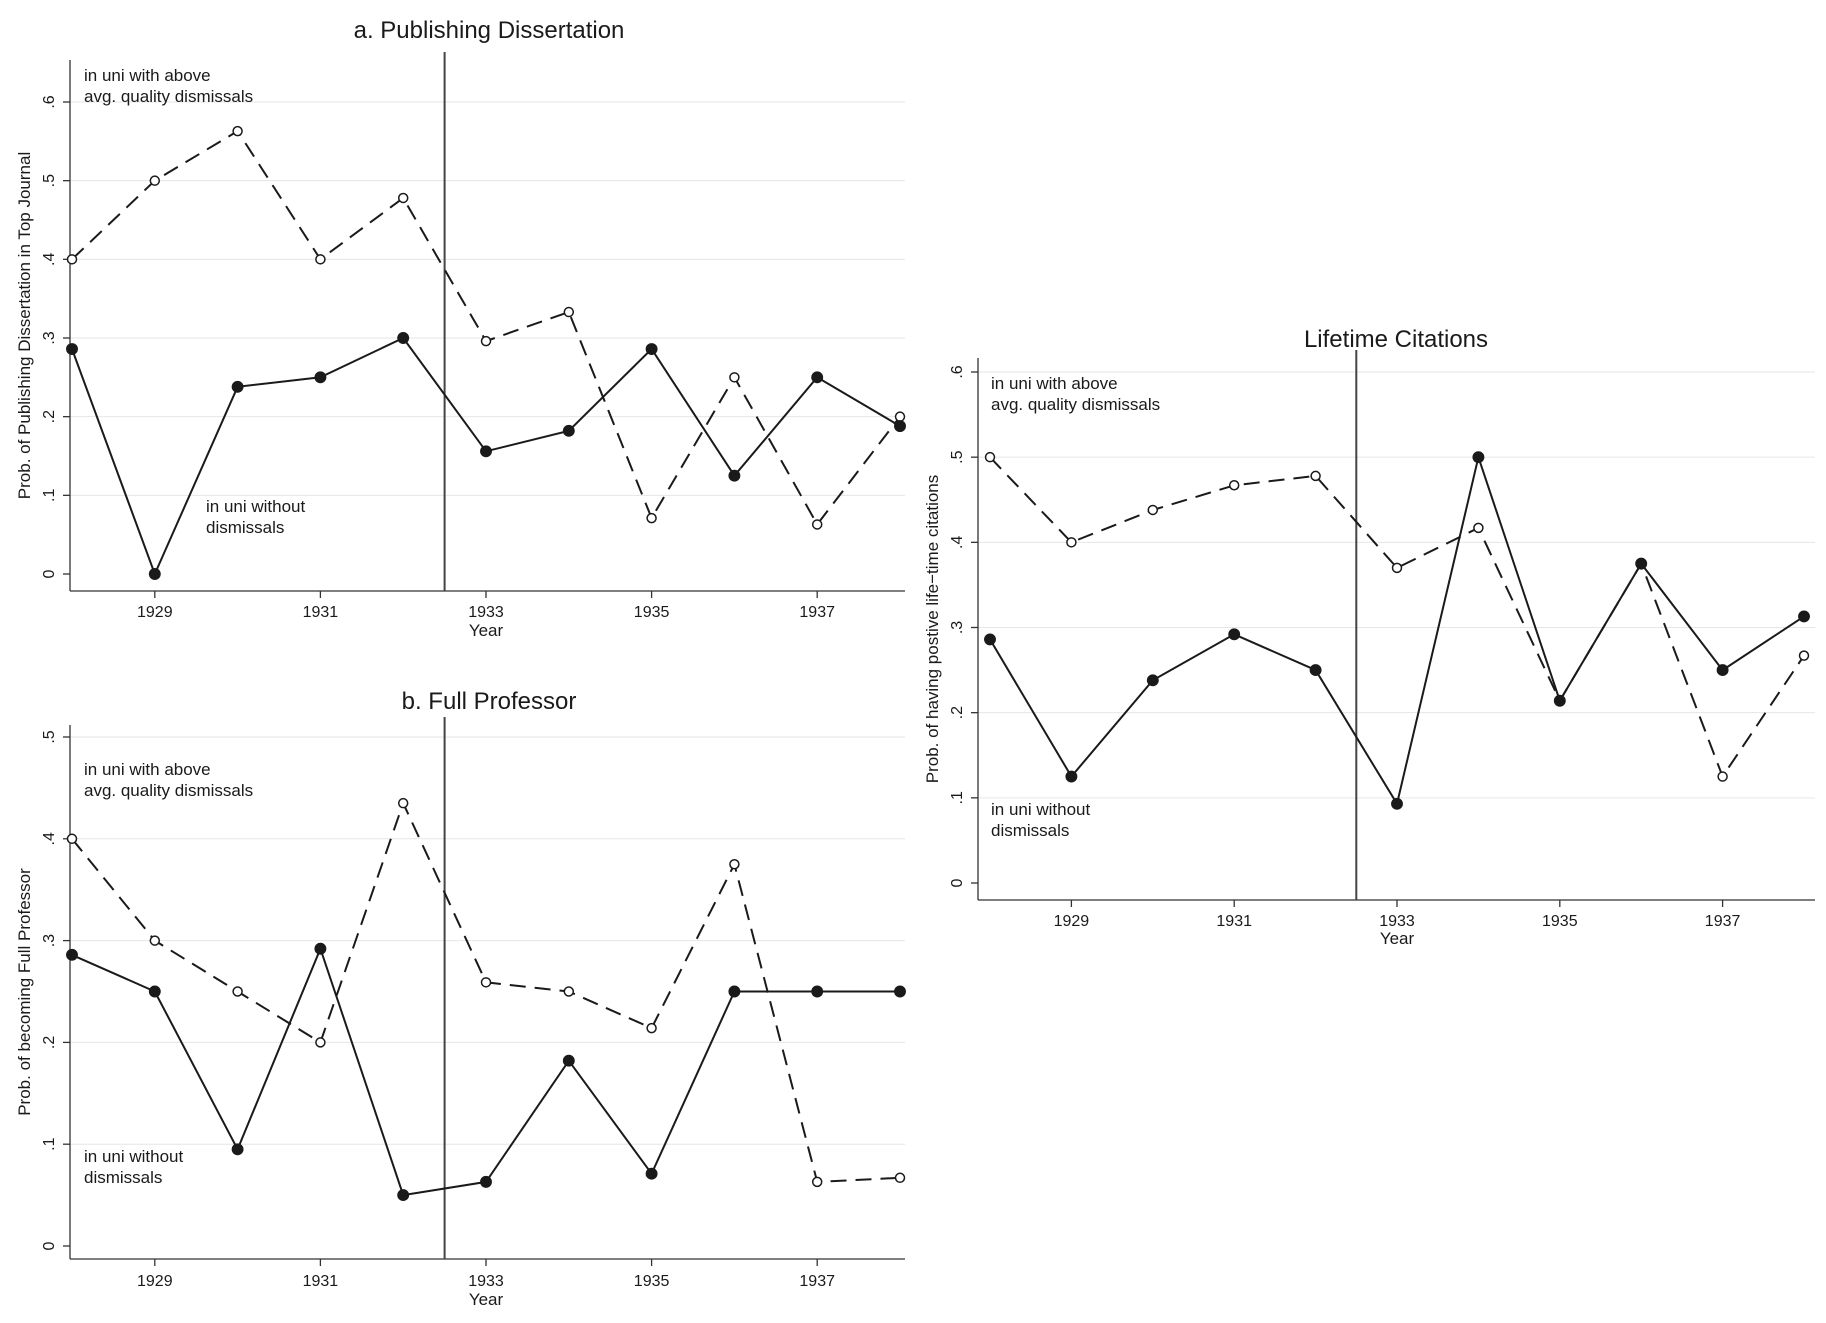  Describe the element at coordinates (1396, 339) in the screenshot. I see `chart-title: Lifetime Citations` at that location.